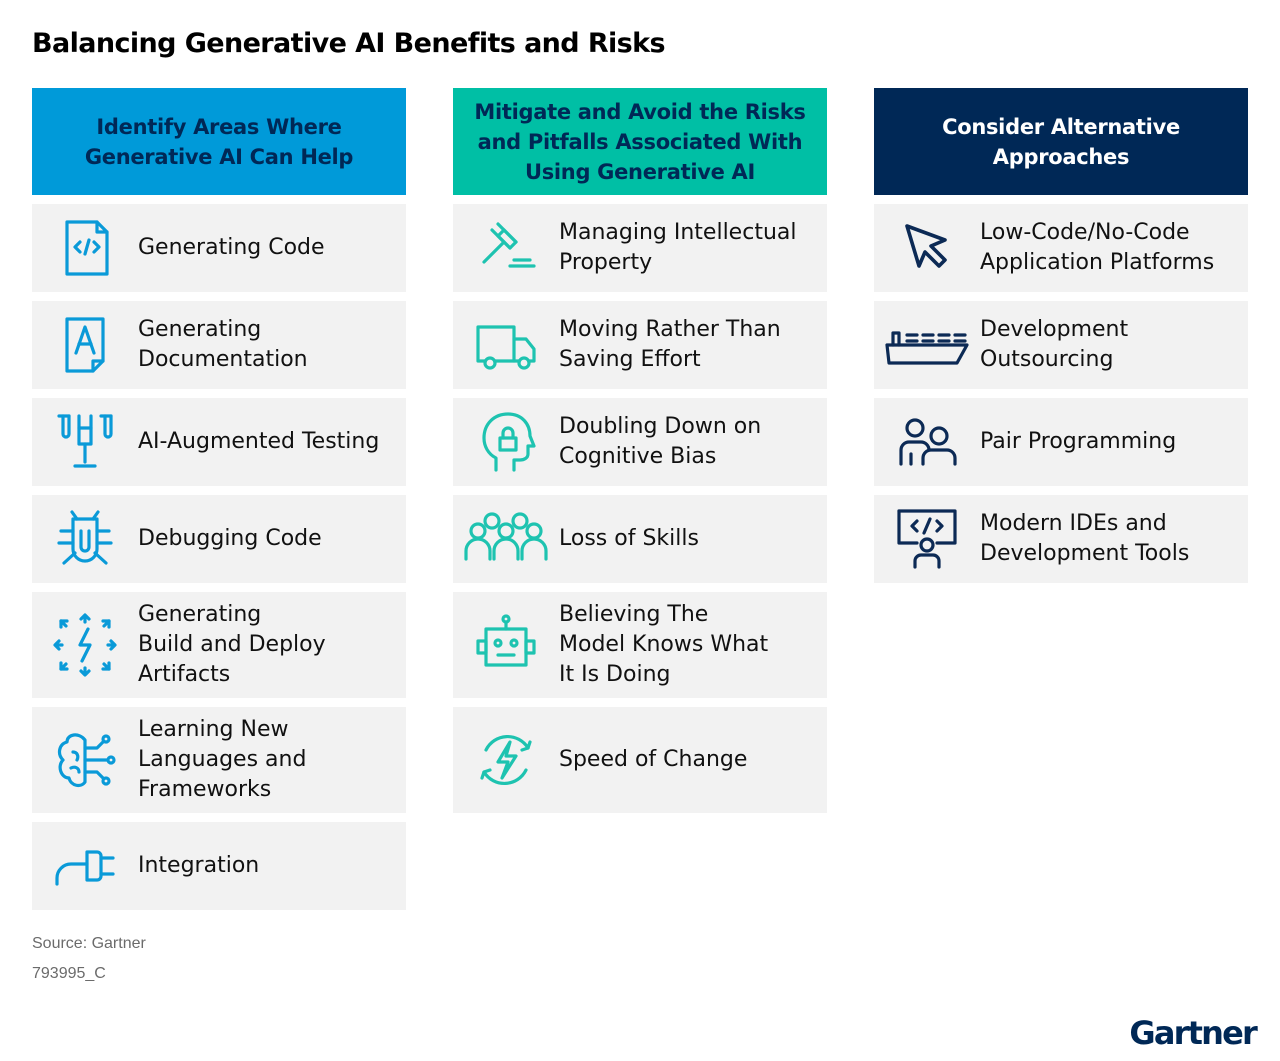 The height and width of the screenshot is (1061, 1280). What do you see at coordinates (85, 345) in the screenshot?
I see `text-document-icon` at bounding box center [85, 345].